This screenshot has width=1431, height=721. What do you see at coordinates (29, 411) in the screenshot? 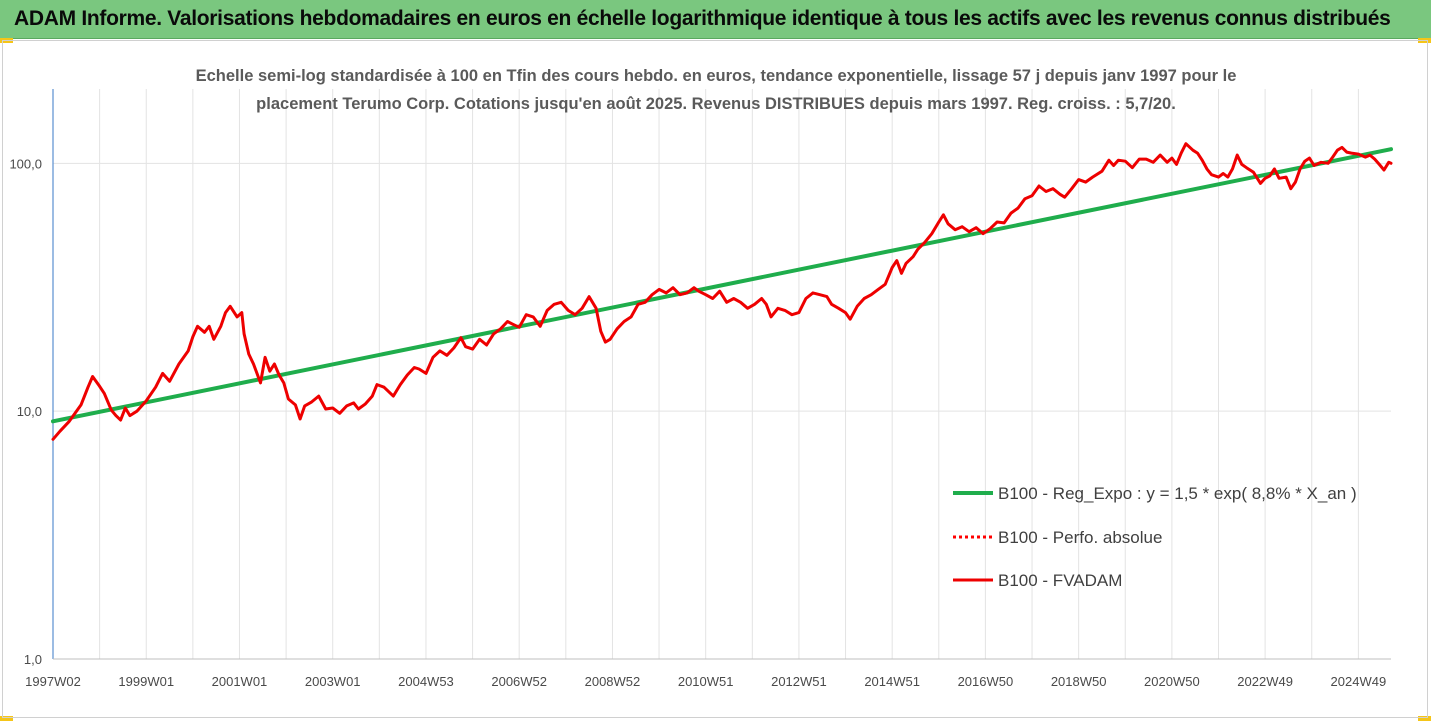
I see `y-tick-label: 10,0` at bounding box center [29, 411].